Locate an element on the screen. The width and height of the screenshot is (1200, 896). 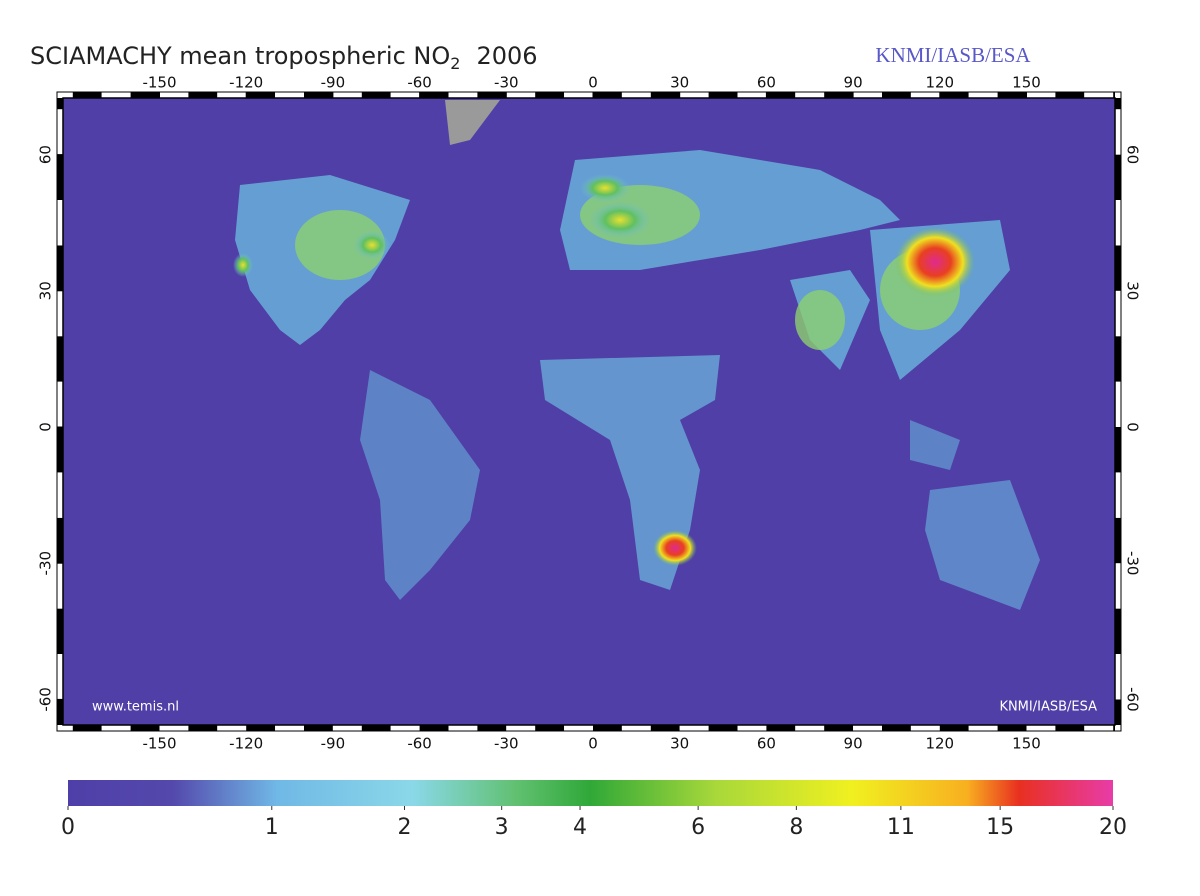
colorbar-tick-label: 3 is located at coordinates (502, 827).